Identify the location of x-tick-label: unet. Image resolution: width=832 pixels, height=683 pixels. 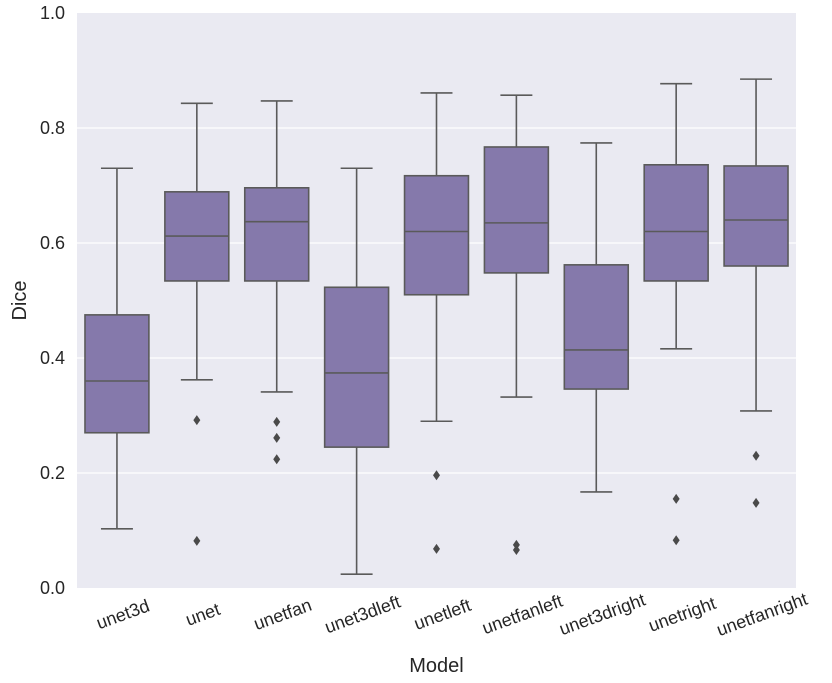
(203, 614).